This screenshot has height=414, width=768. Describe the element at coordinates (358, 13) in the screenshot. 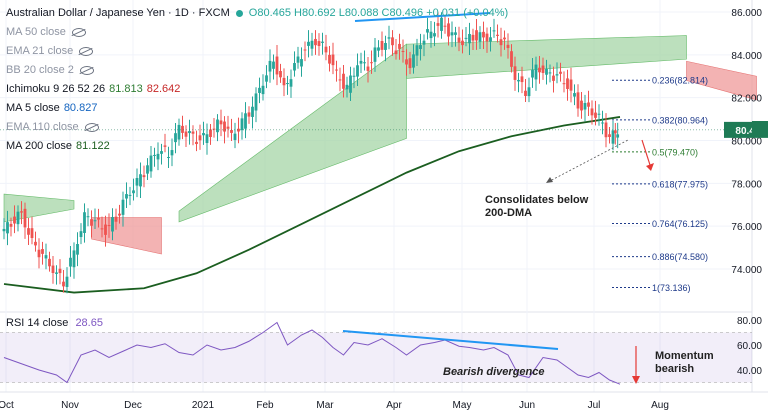

I see `ohlc-low: L80.088` at that location.